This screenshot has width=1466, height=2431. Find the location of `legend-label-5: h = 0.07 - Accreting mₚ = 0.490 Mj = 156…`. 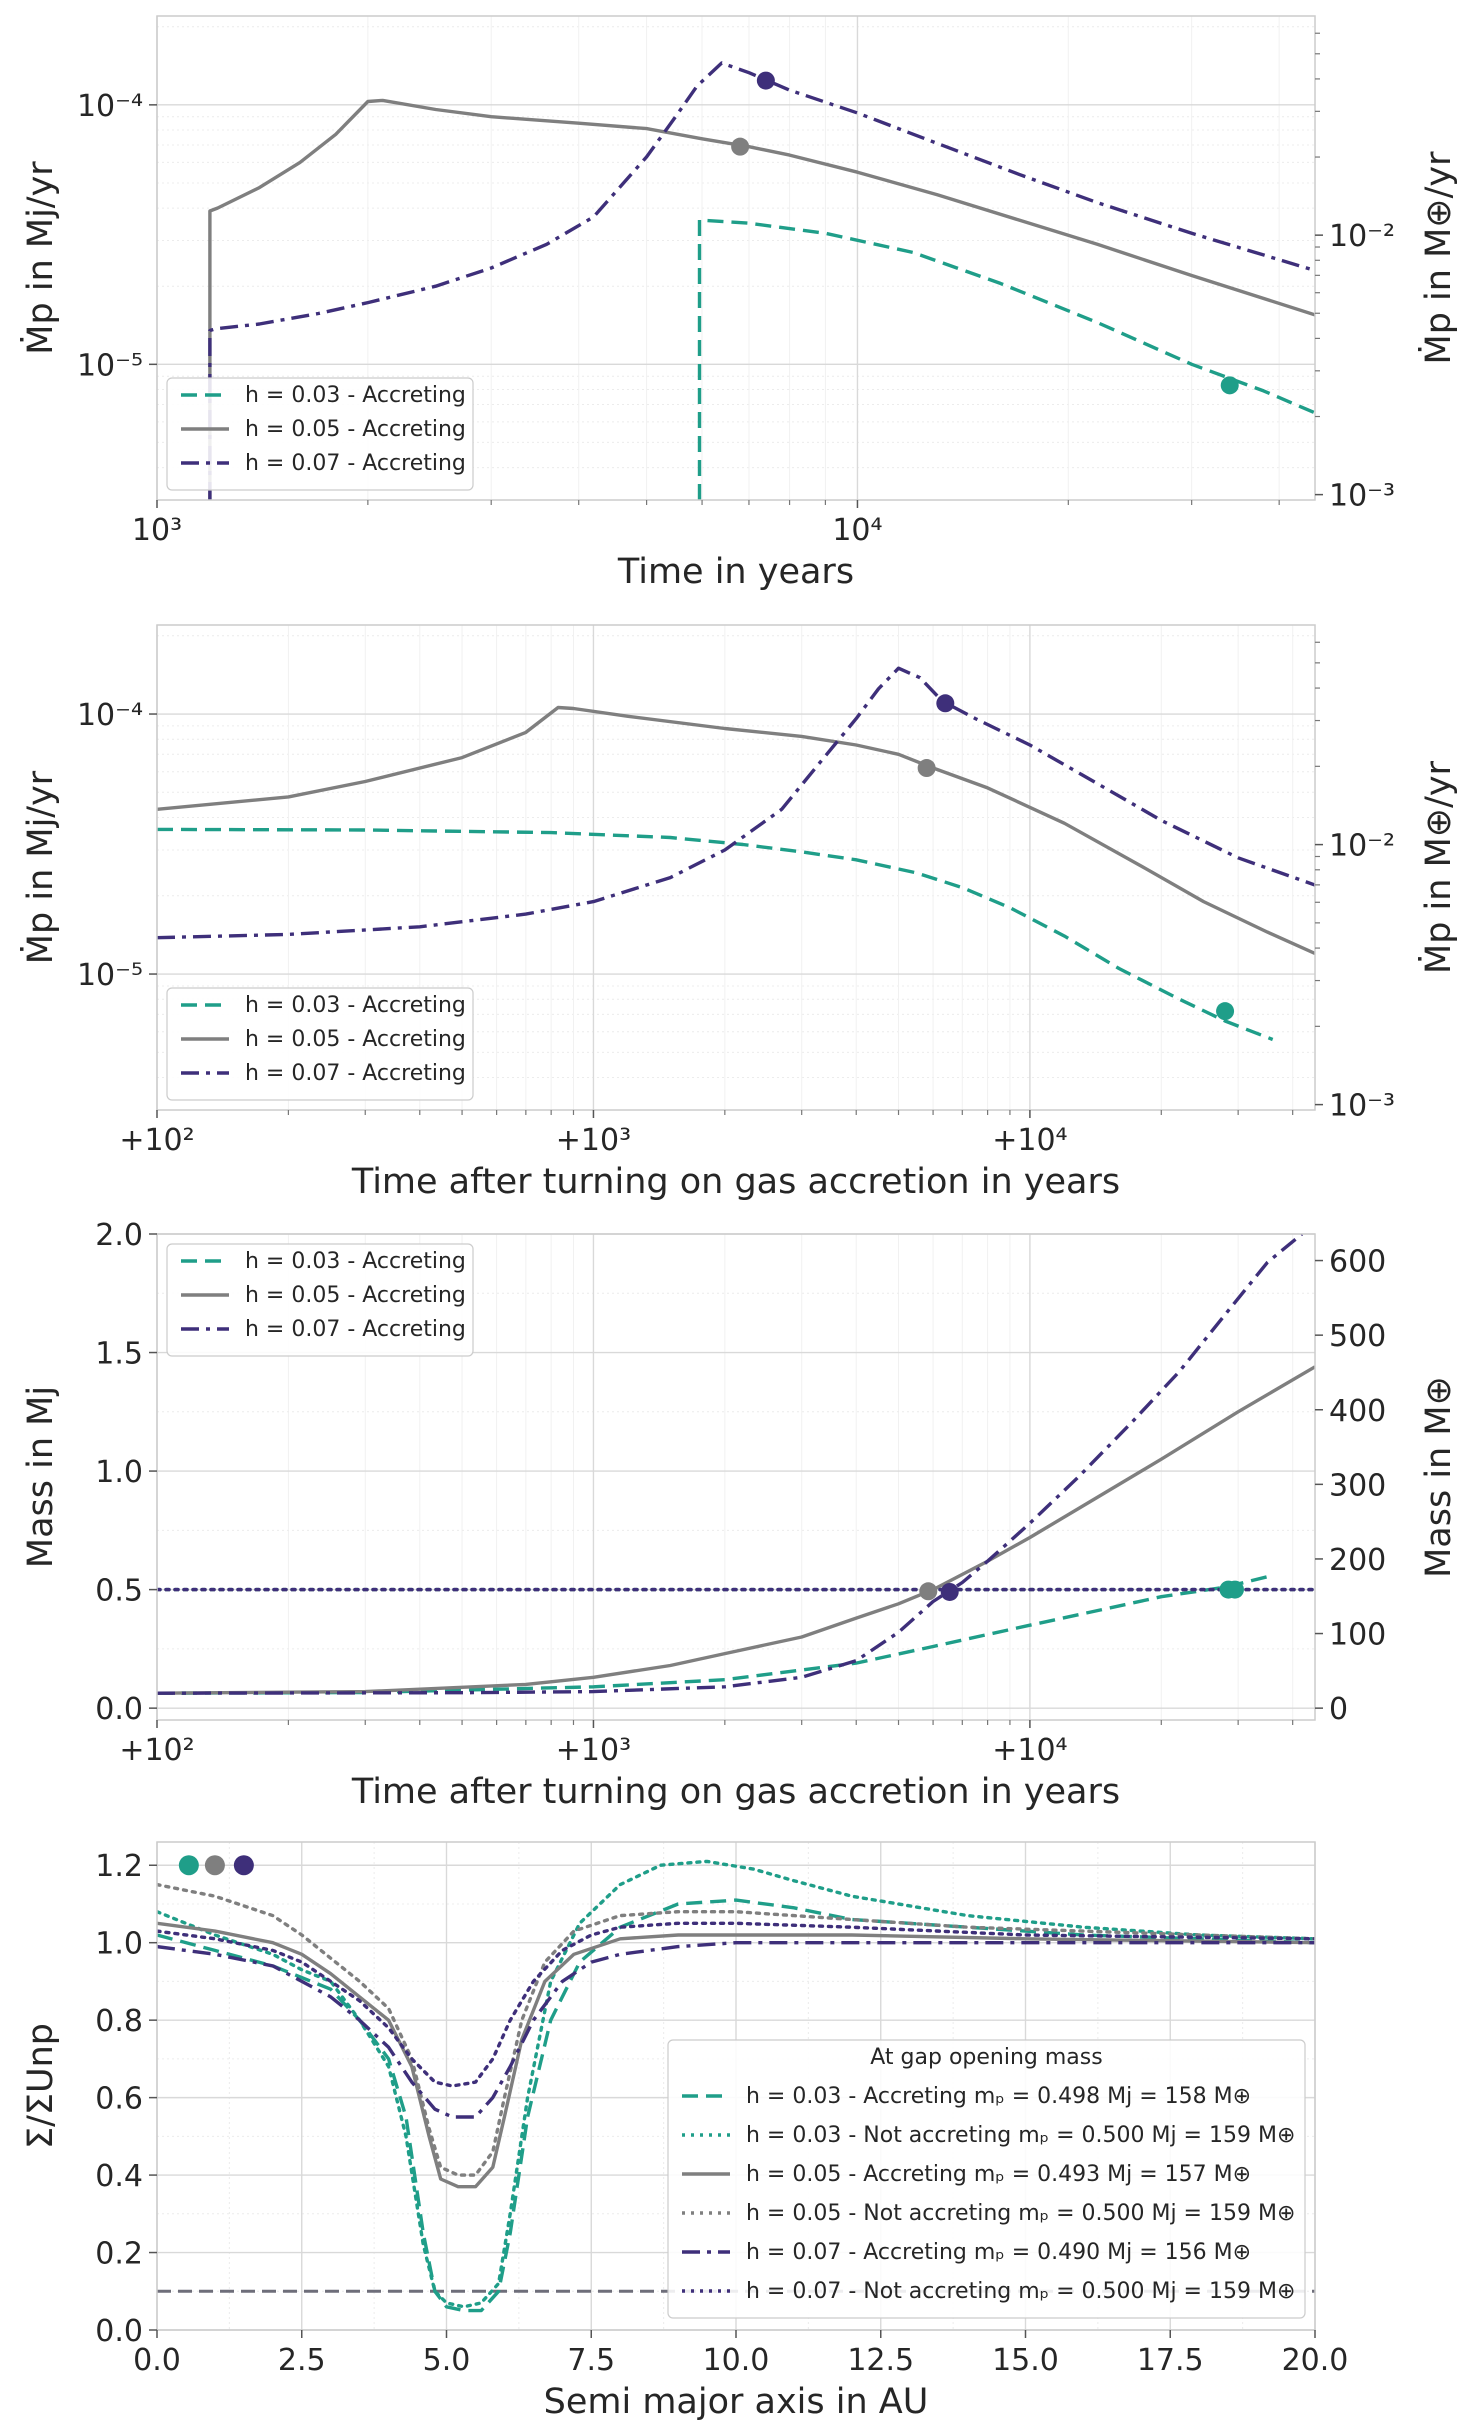

legend-label-5: h = 0.07 - Accreting mₚ = 0.490 Mj = 156… is located at coordinates (998, 2252).